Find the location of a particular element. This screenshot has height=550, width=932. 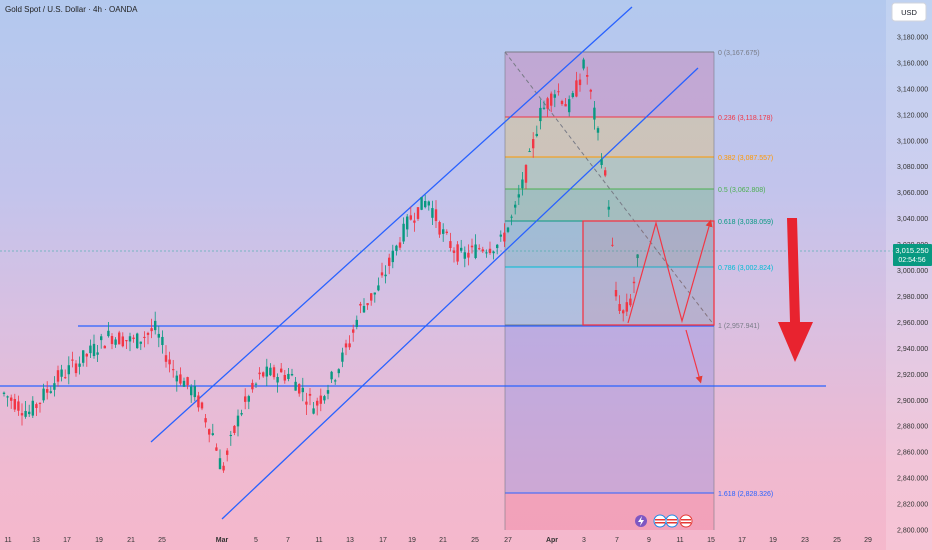

y-tick-label: 2,900.000 is located at coordinates (912, 401).